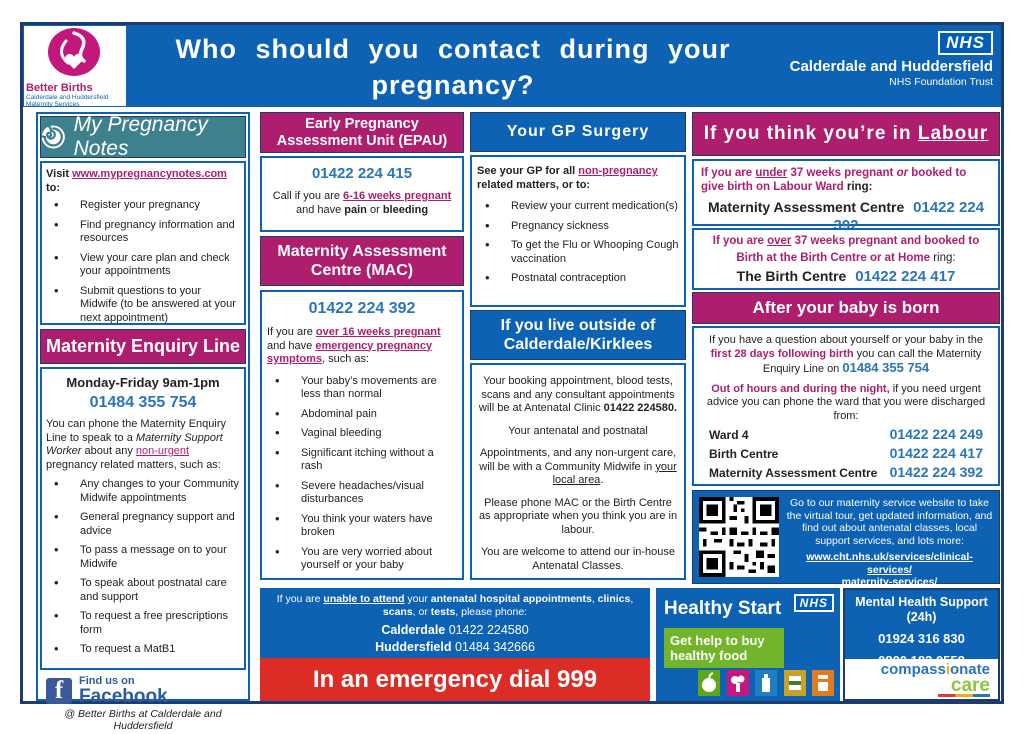  Describe the element at coordinates (737, 683) in the screenshot. I see `vegetables-icon` at that location.